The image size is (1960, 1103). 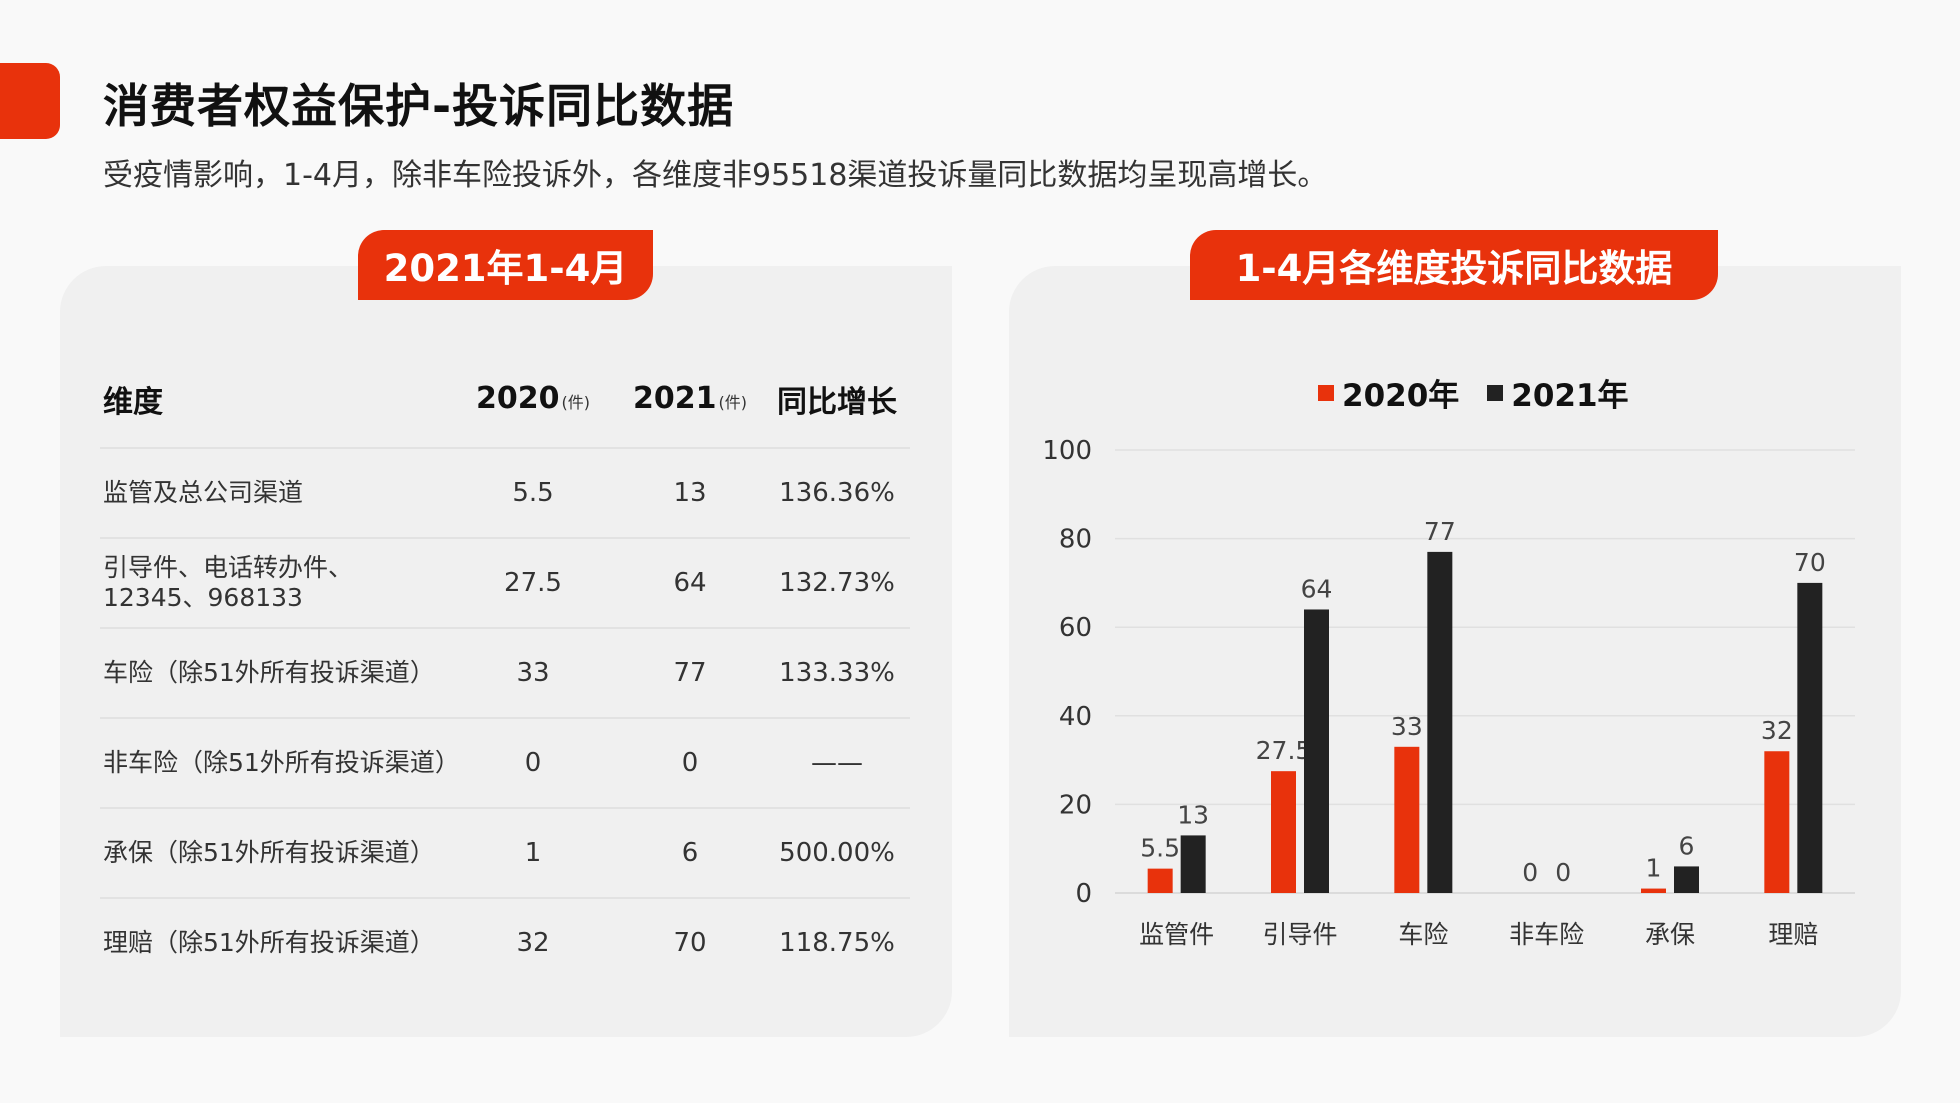 What do you see at coordinates (1075, 540) in the screenshot?
I see `y-tick-label: 80` at bounding box center [1075, 540].